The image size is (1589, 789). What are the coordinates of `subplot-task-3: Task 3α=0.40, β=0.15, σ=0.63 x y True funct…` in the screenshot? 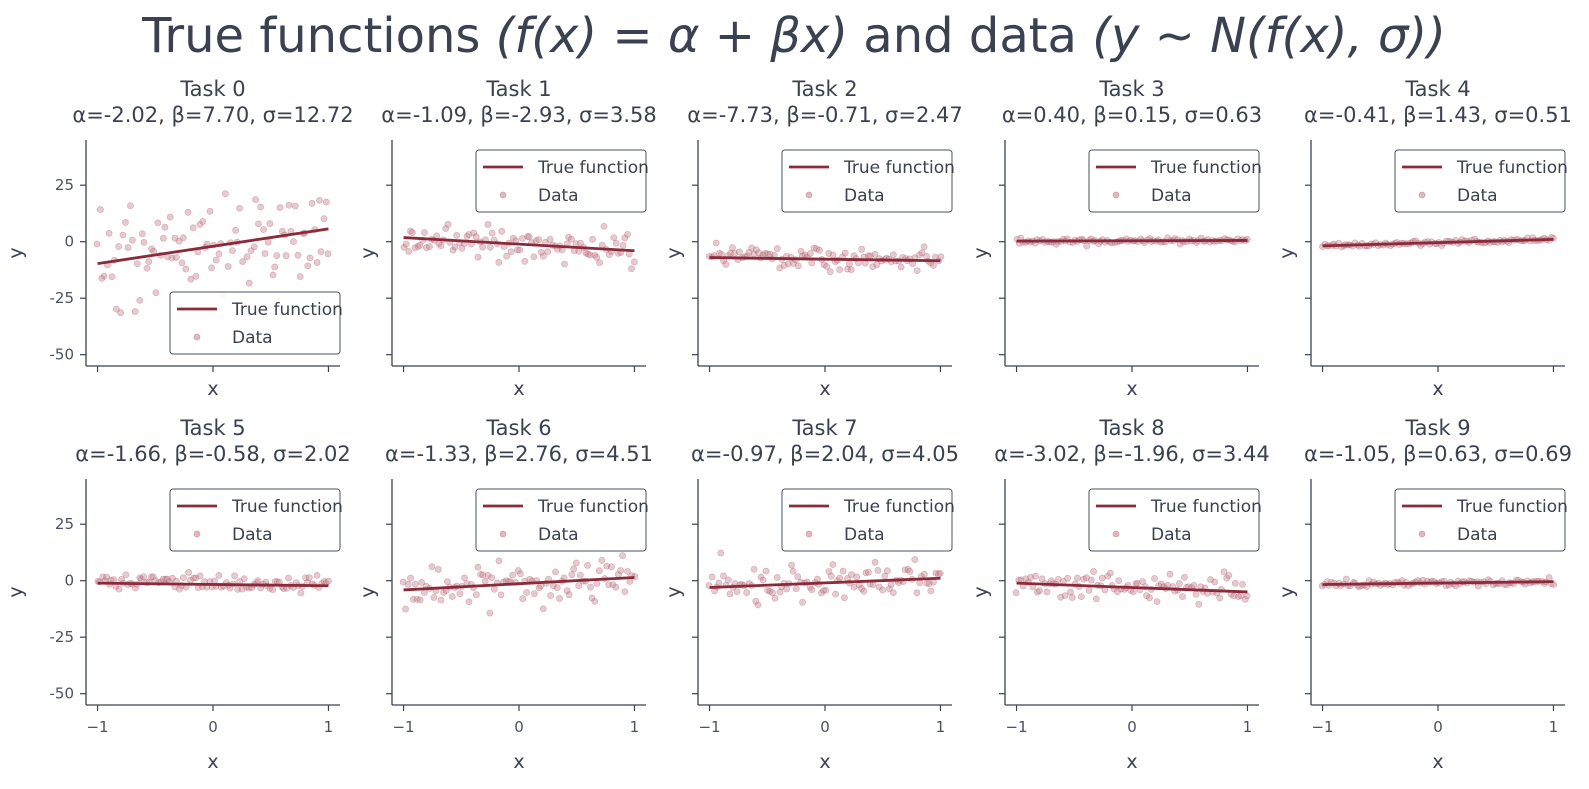 It's located at (1116, 238).